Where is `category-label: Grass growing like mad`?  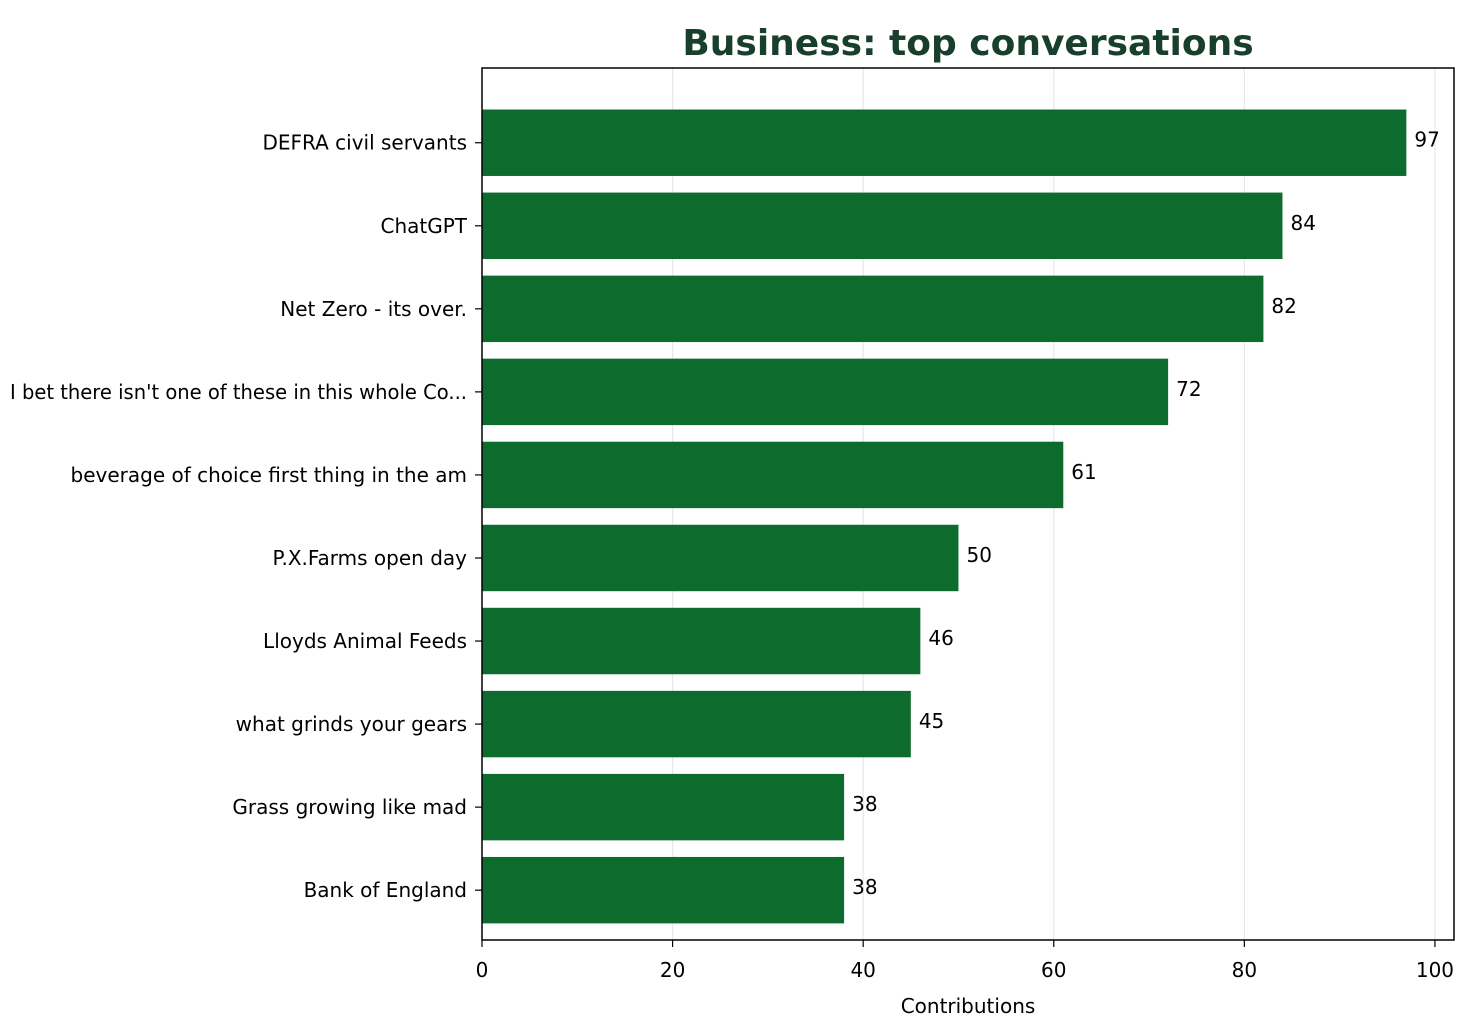 category-label: Grass growing like mad is located at coordinates (349, 807).